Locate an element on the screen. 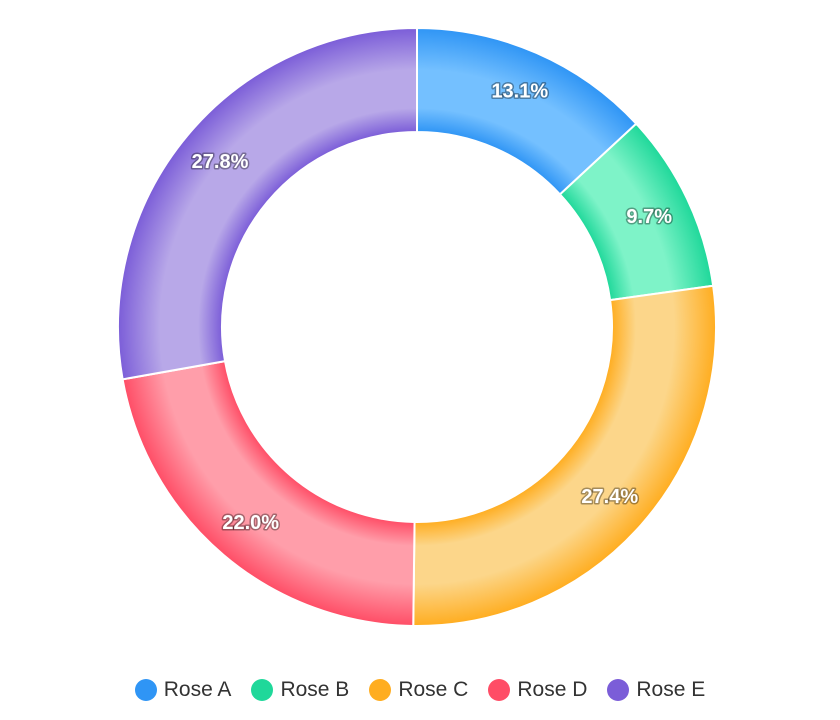  slice-label-rose-e: 27.8% is located at coordinates (220, 162).